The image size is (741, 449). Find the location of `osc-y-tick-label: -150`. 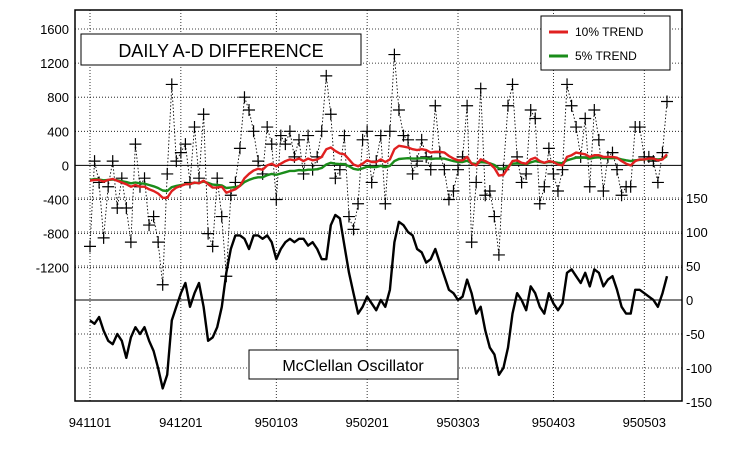

osc-y-tick-label: -150 is located at coordinates (699, 402).